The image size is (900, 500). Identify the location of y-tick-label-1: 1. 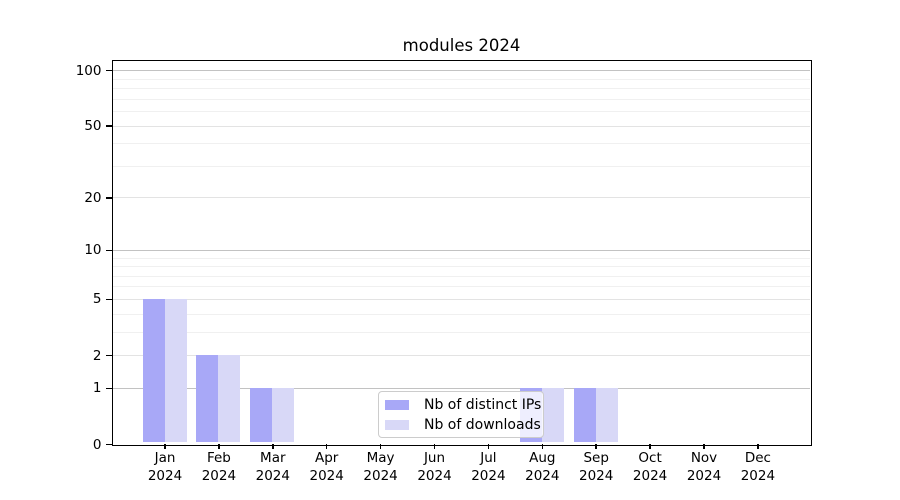
(97, 388).